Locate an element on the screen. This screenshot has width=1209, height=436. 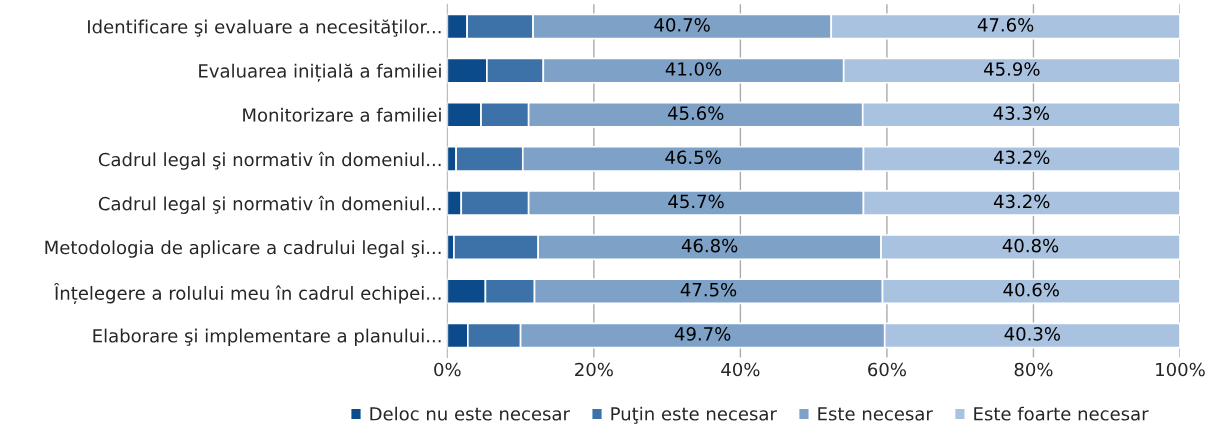
legend-label: Puţin este necesar is located at coordinates (694, 415).